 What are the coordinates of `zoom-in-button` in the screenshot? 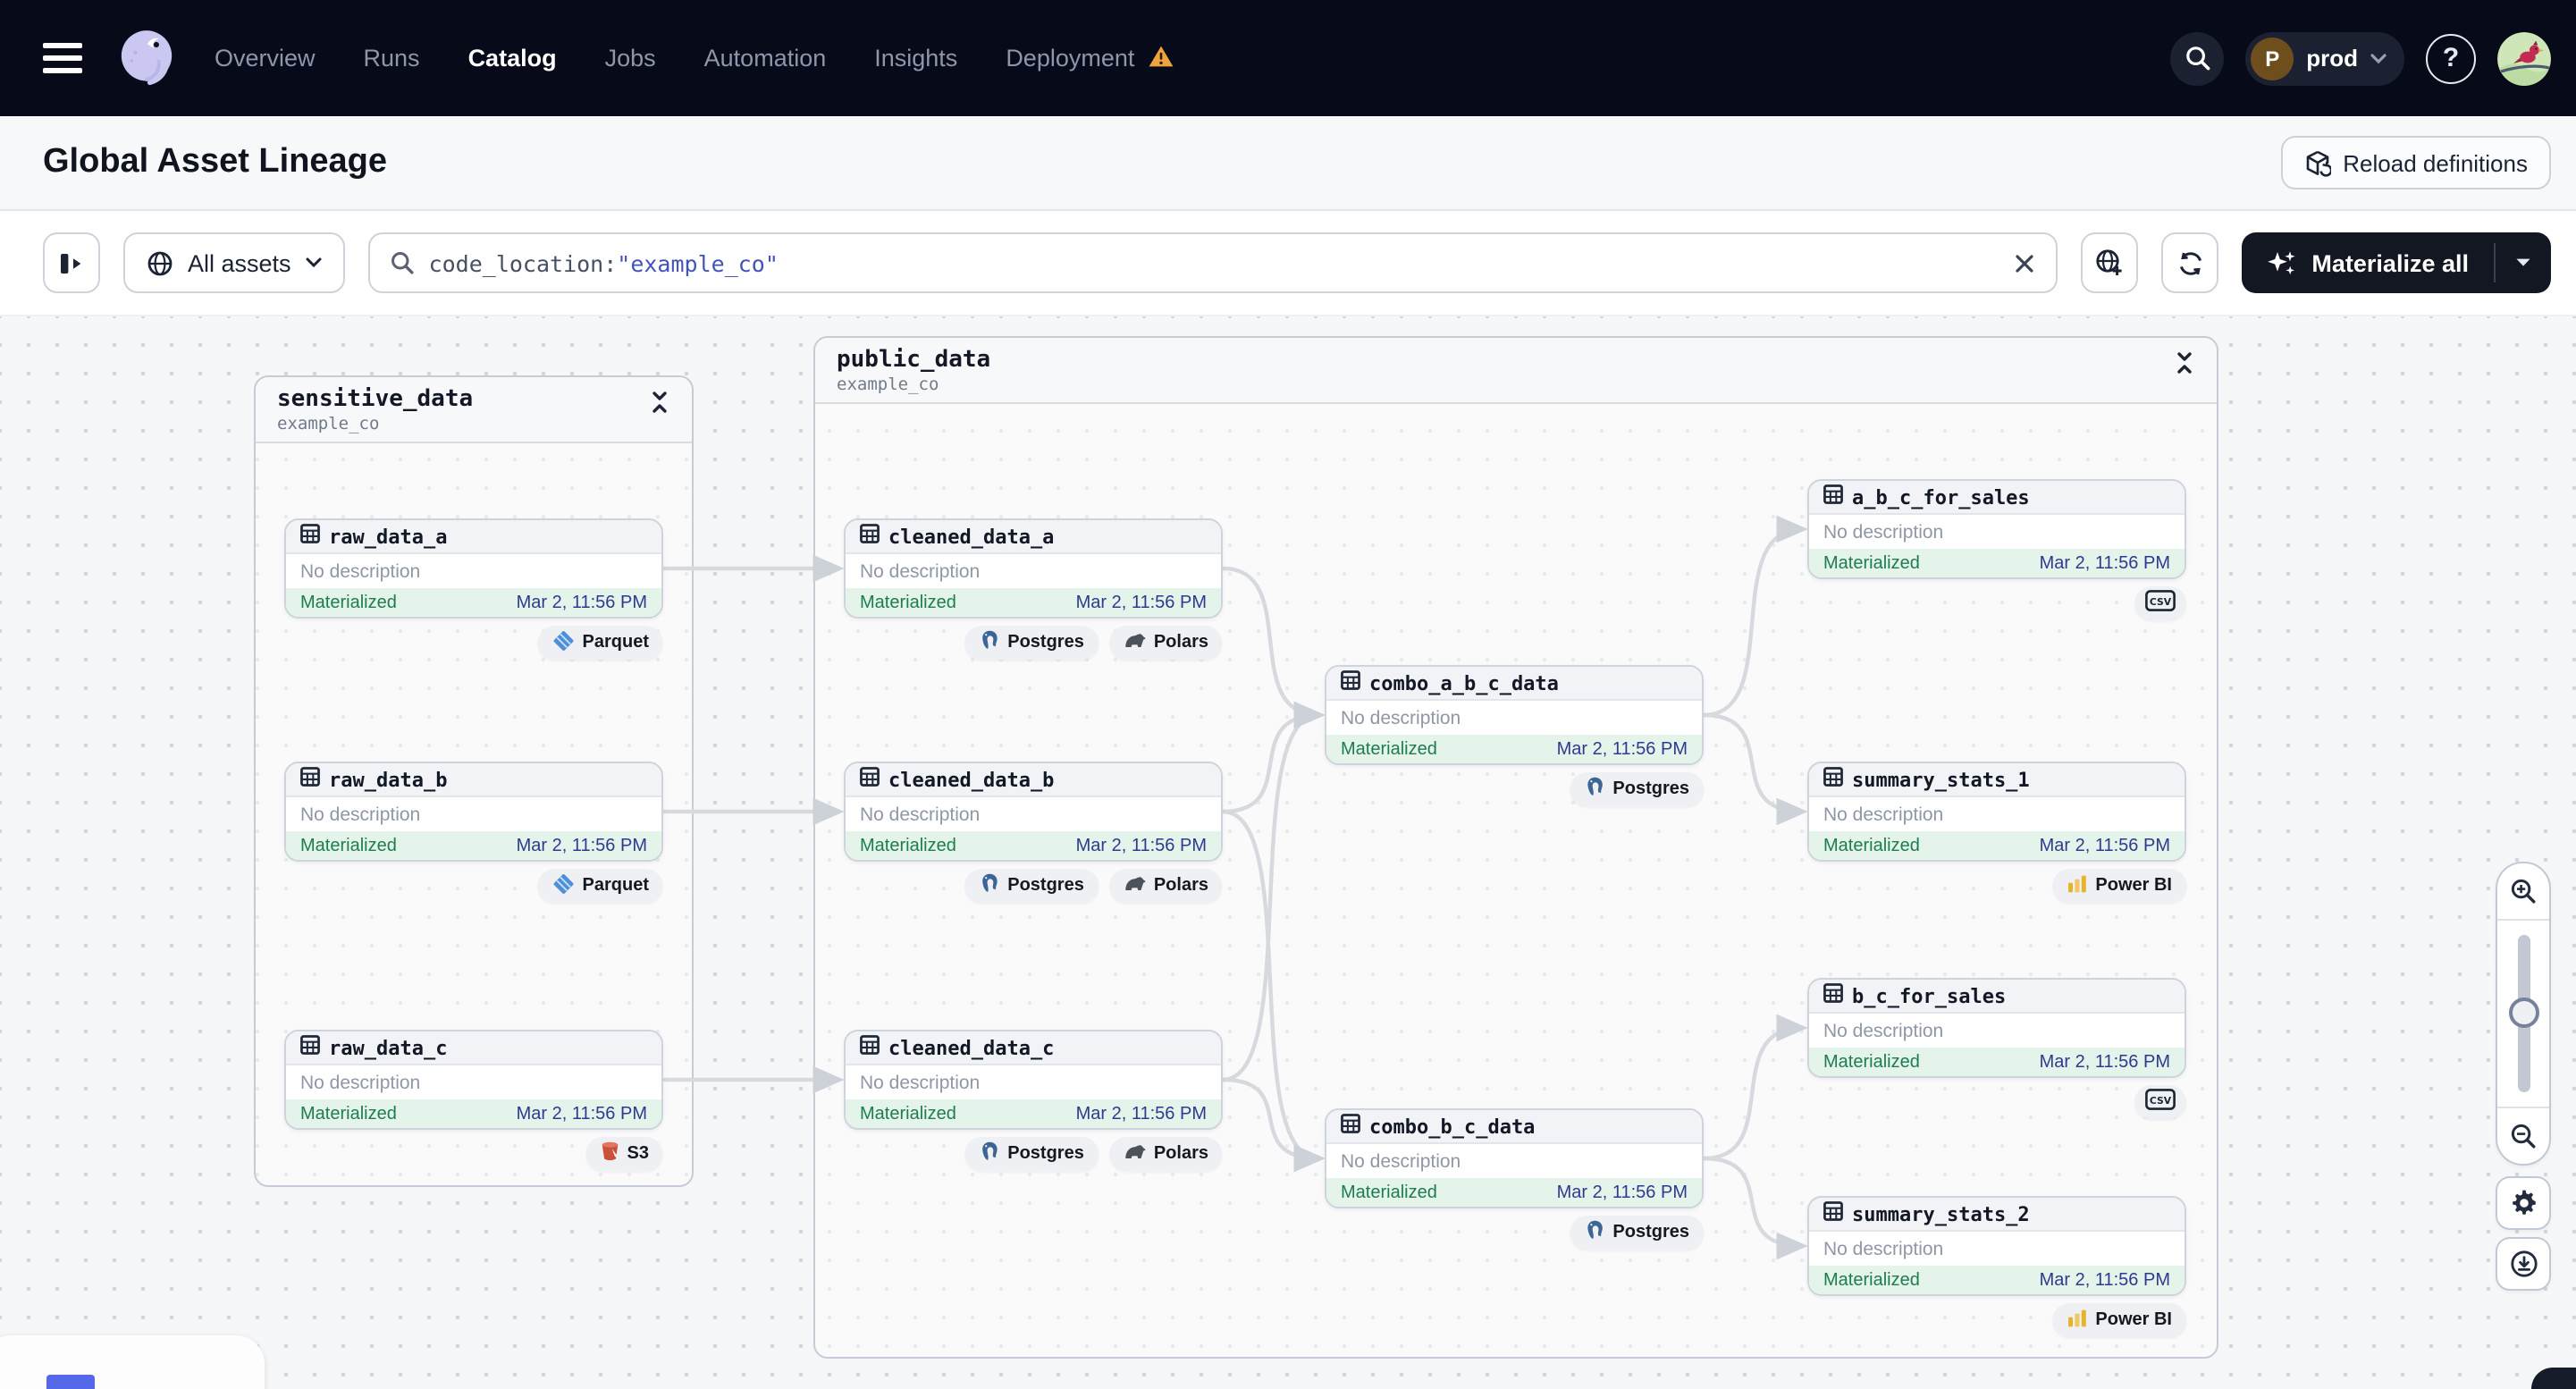 It's located at (2523, 892).